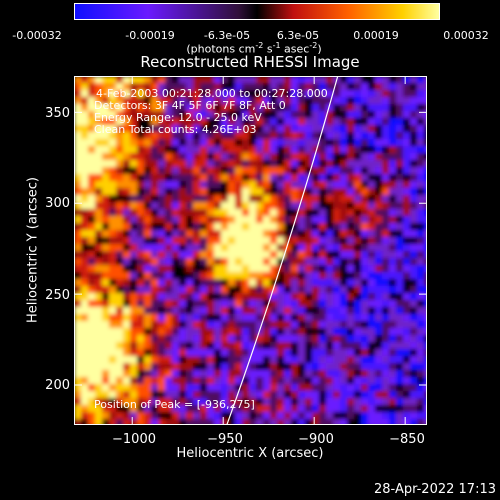 This screenshot has width=500, height=500. Describe the element at coordinates (257, 11) in the screenshot. I see `colorbar` at that location.